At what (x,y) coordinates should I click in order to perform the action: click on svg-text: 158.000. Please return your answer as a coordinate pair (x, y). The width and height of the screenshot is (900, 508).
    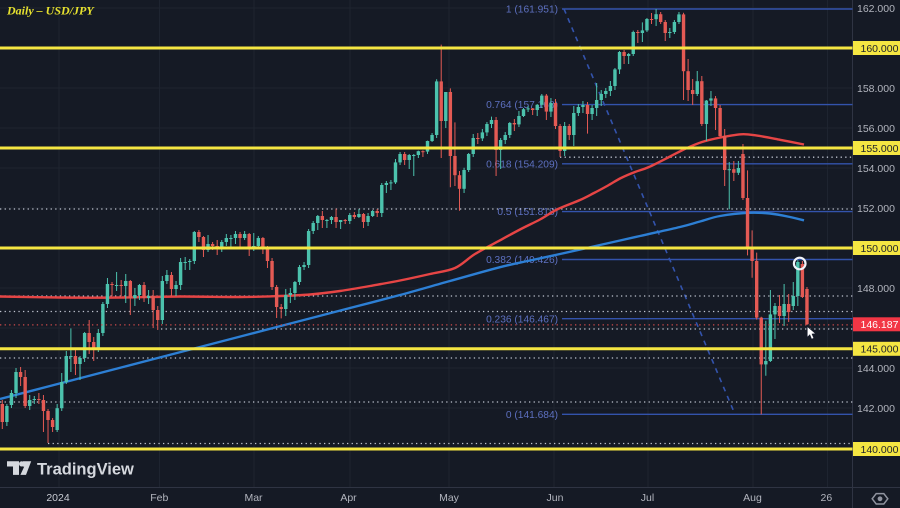
    Looking at the image, I should click on (876, 89).